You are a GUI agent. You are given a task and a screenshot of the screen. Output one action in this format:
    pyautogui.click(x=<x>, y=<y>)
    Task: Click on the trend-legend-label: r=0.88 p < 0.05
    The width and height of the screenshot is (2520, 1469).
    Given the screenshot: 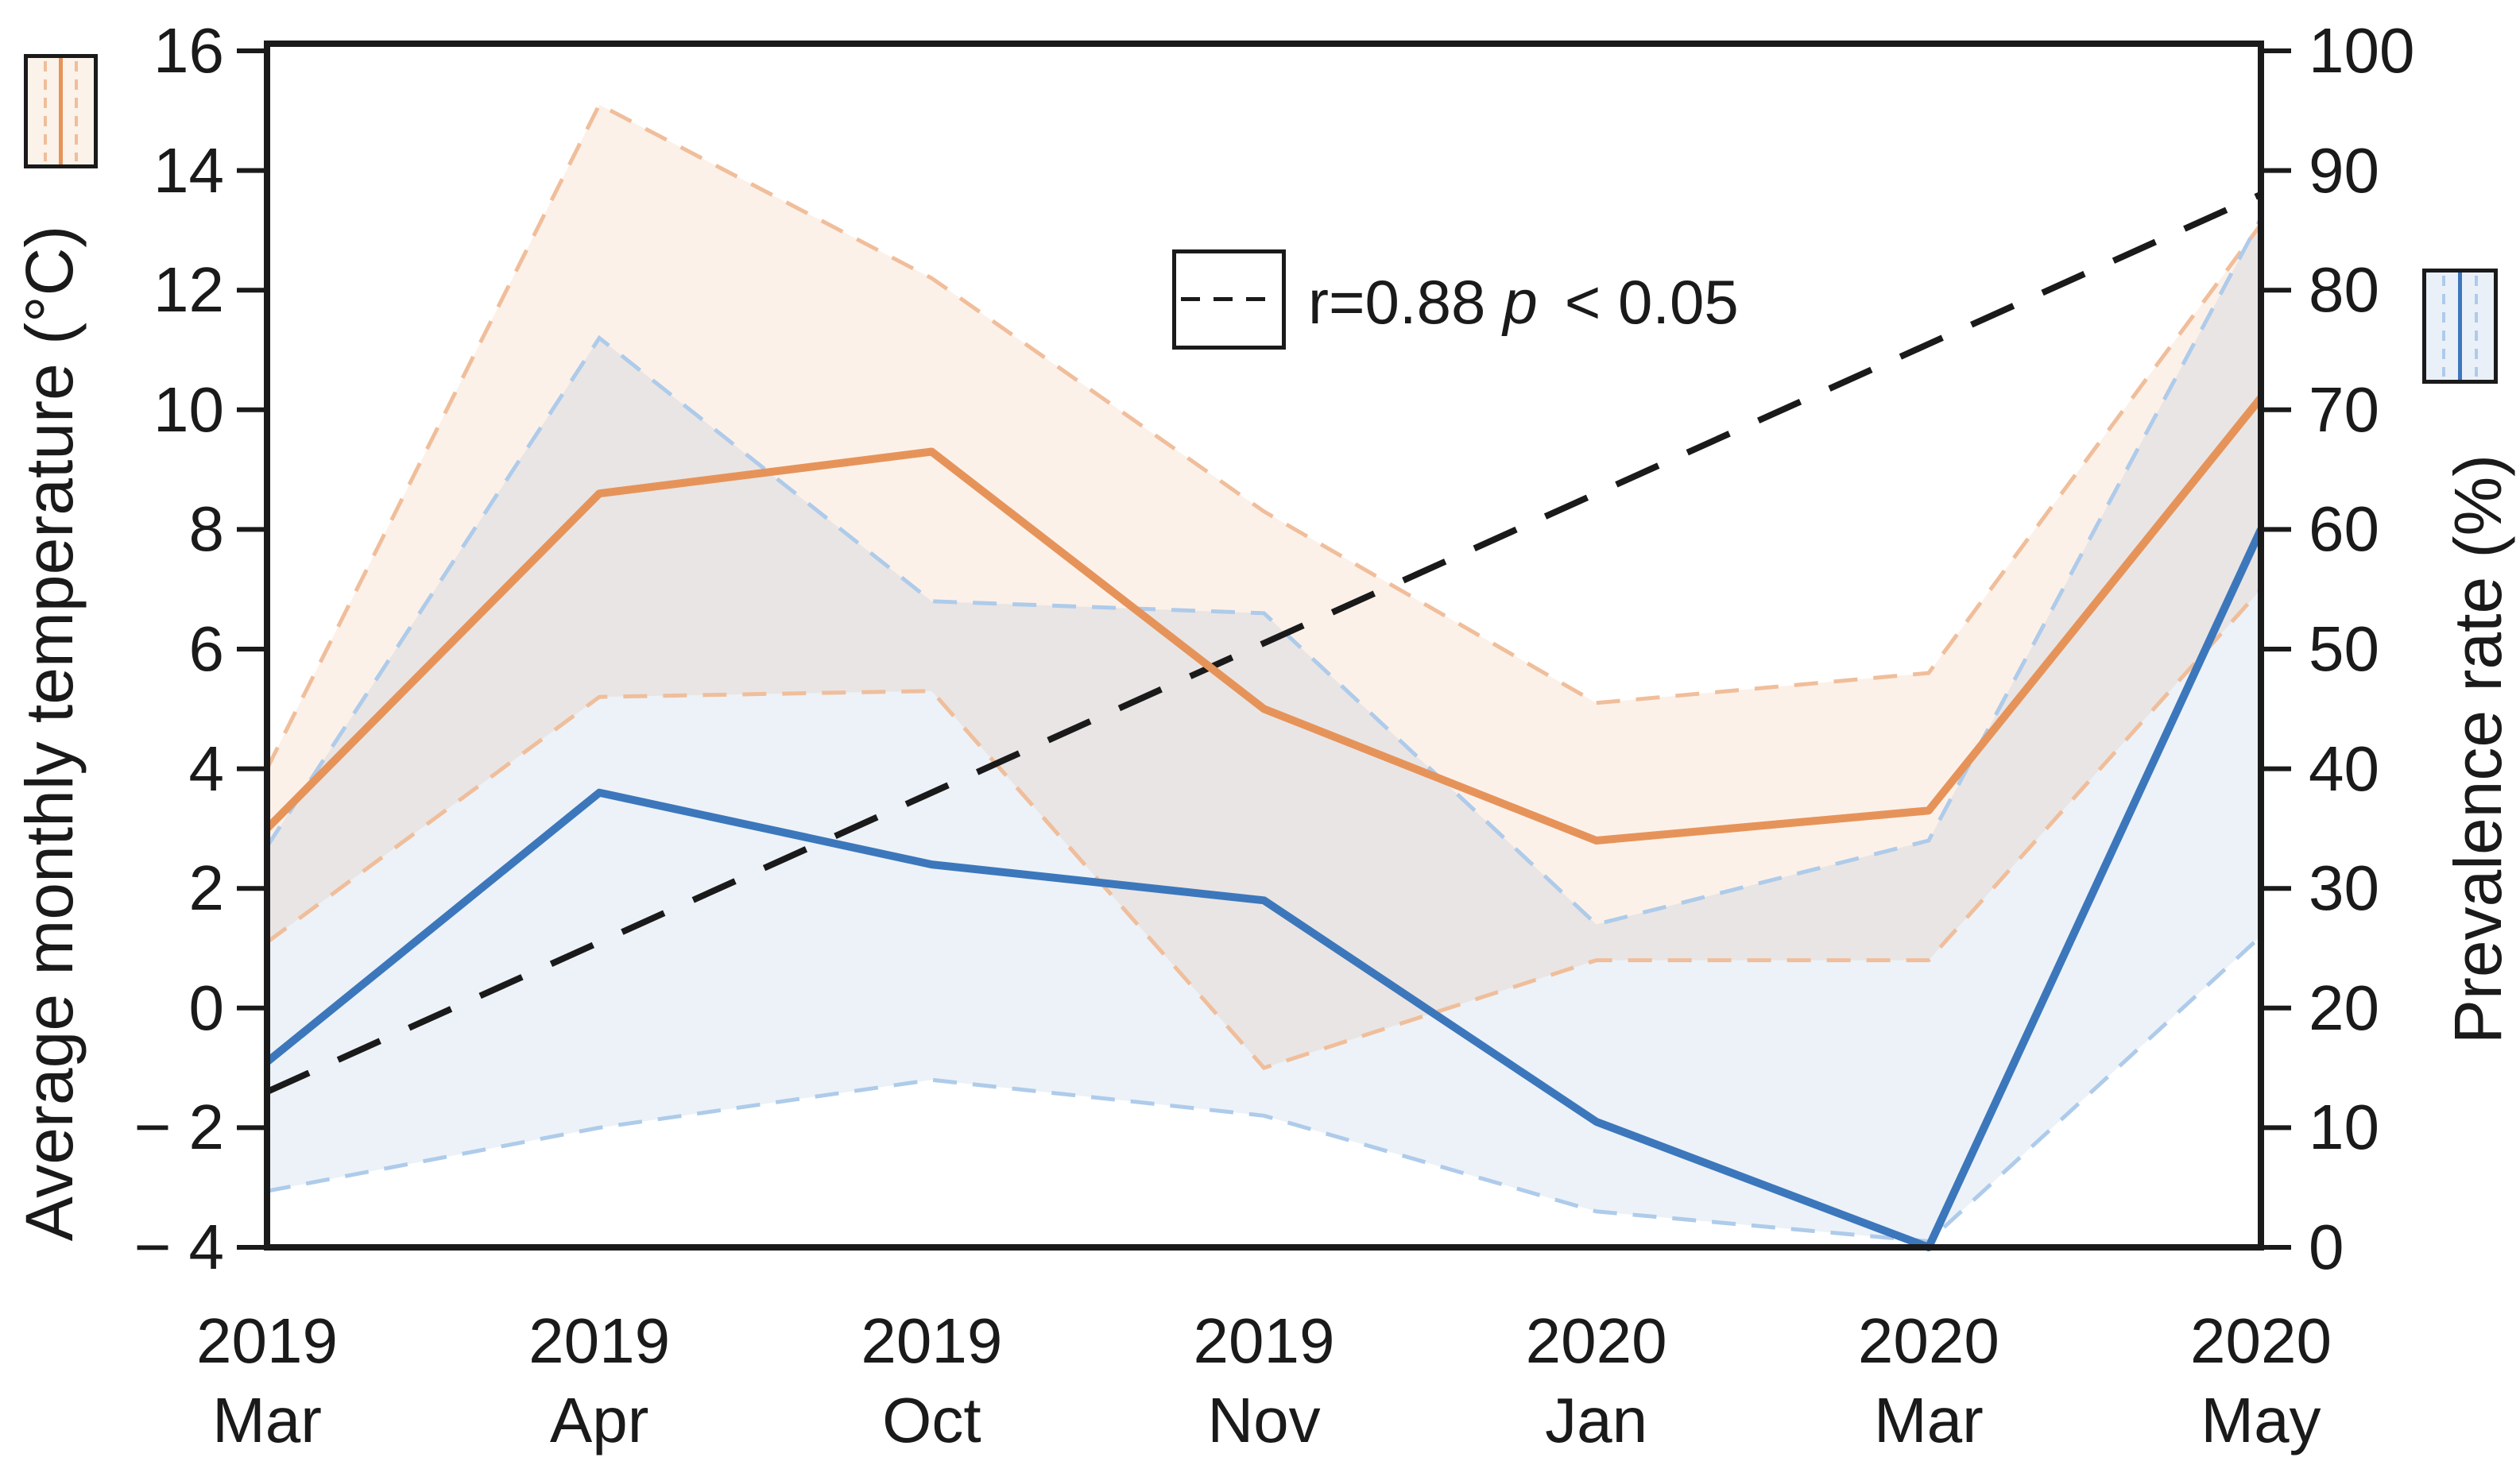 What is the action you would take?
    pyautogui.click(x=1523, y=302)
    